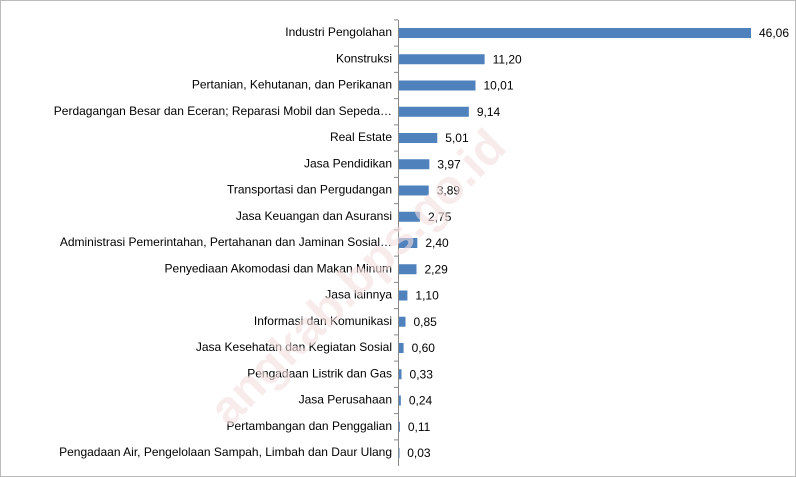  I want to click on value-label: 0,24, so click(421, 401).